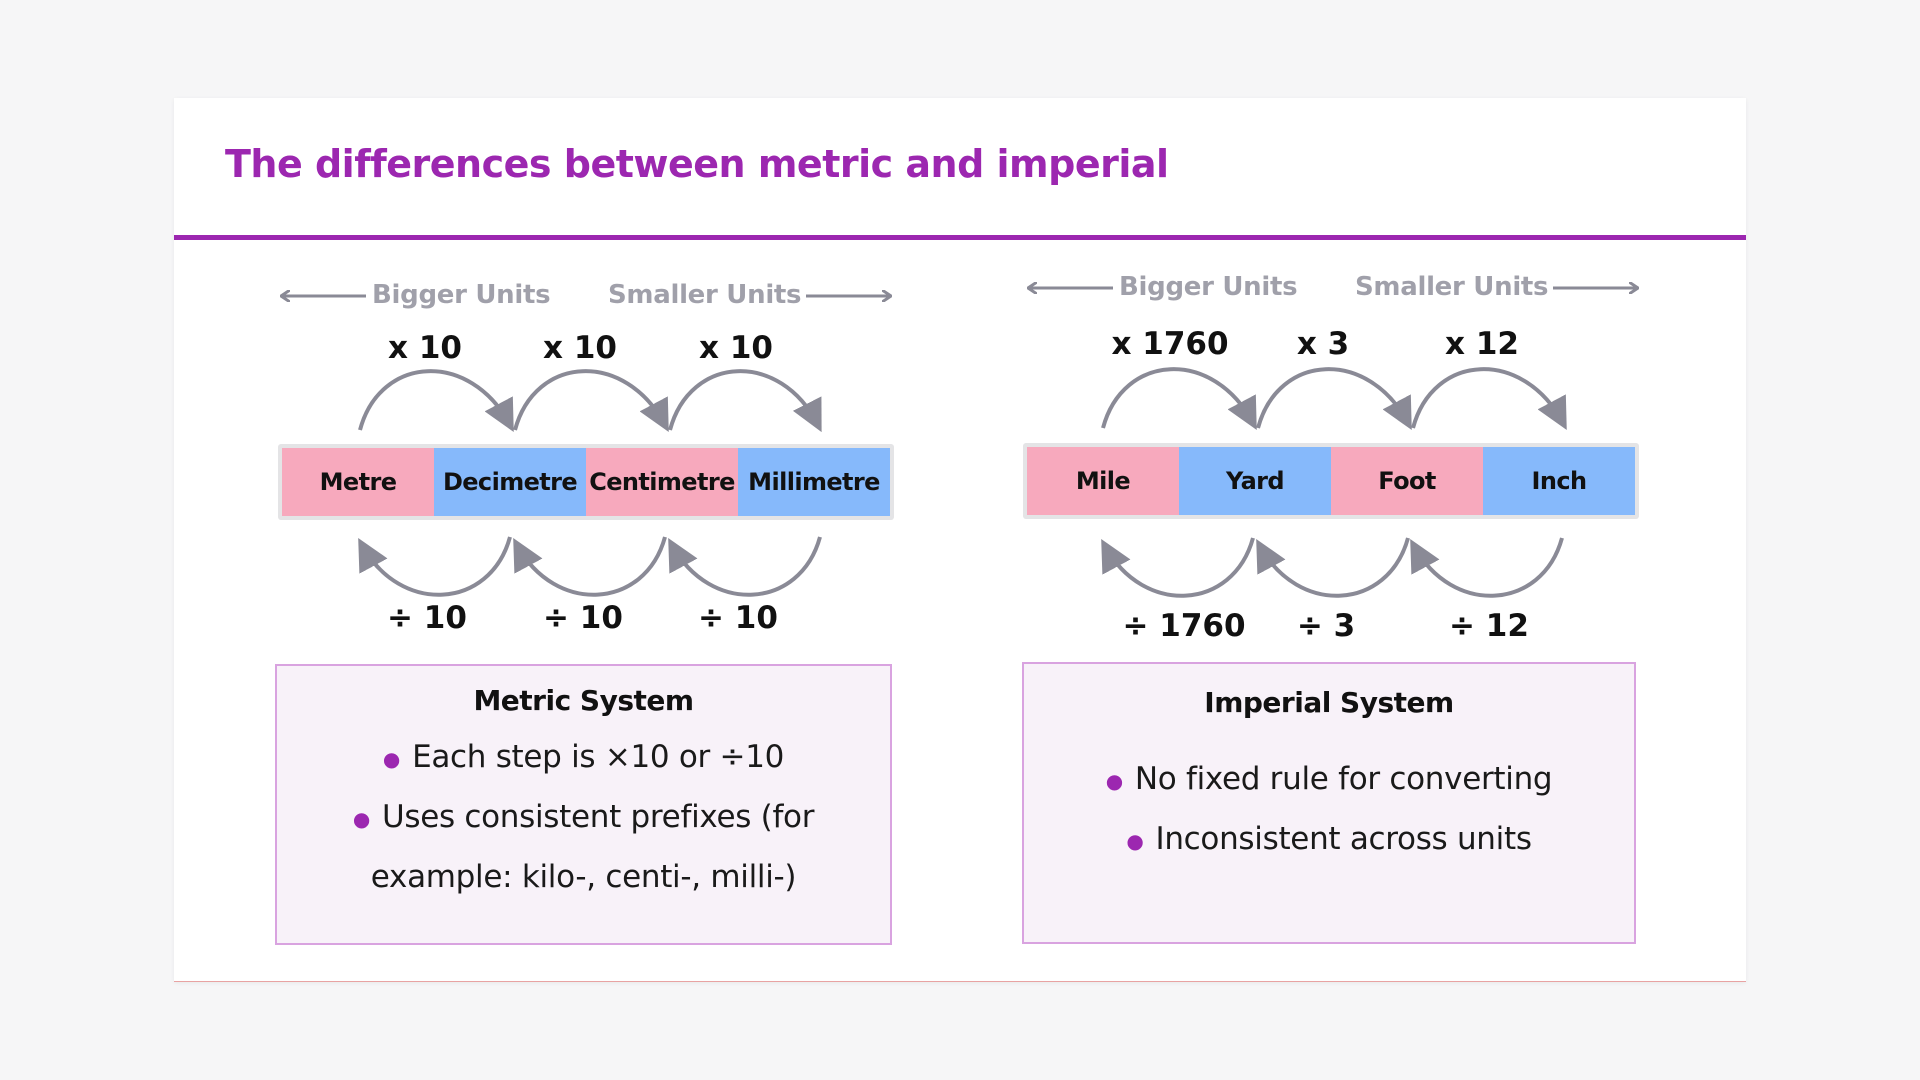 The width and height of the screenshot is (1920, 1080). What do you see at coordinates (960, 981) in the screenshot?
I see `slide-bottom-border` at bounding box center [960, 981].